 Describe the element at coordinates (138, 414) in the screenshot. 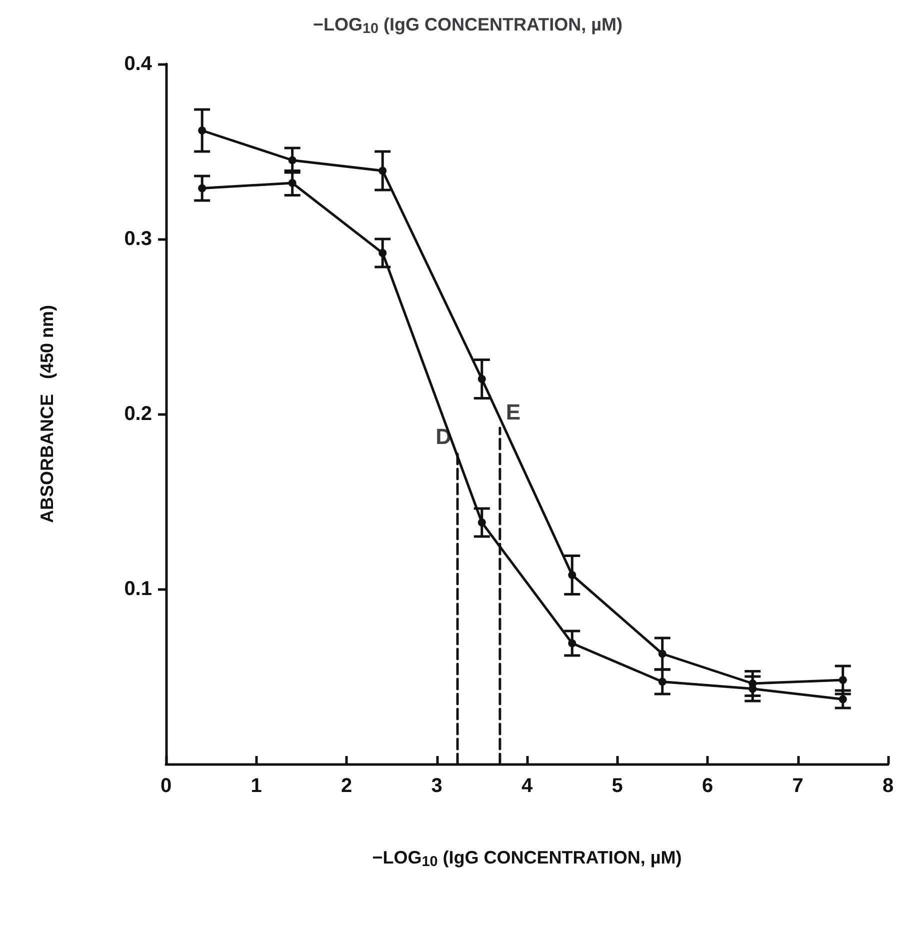

I see `y-tick-label: 0.2` at that location.